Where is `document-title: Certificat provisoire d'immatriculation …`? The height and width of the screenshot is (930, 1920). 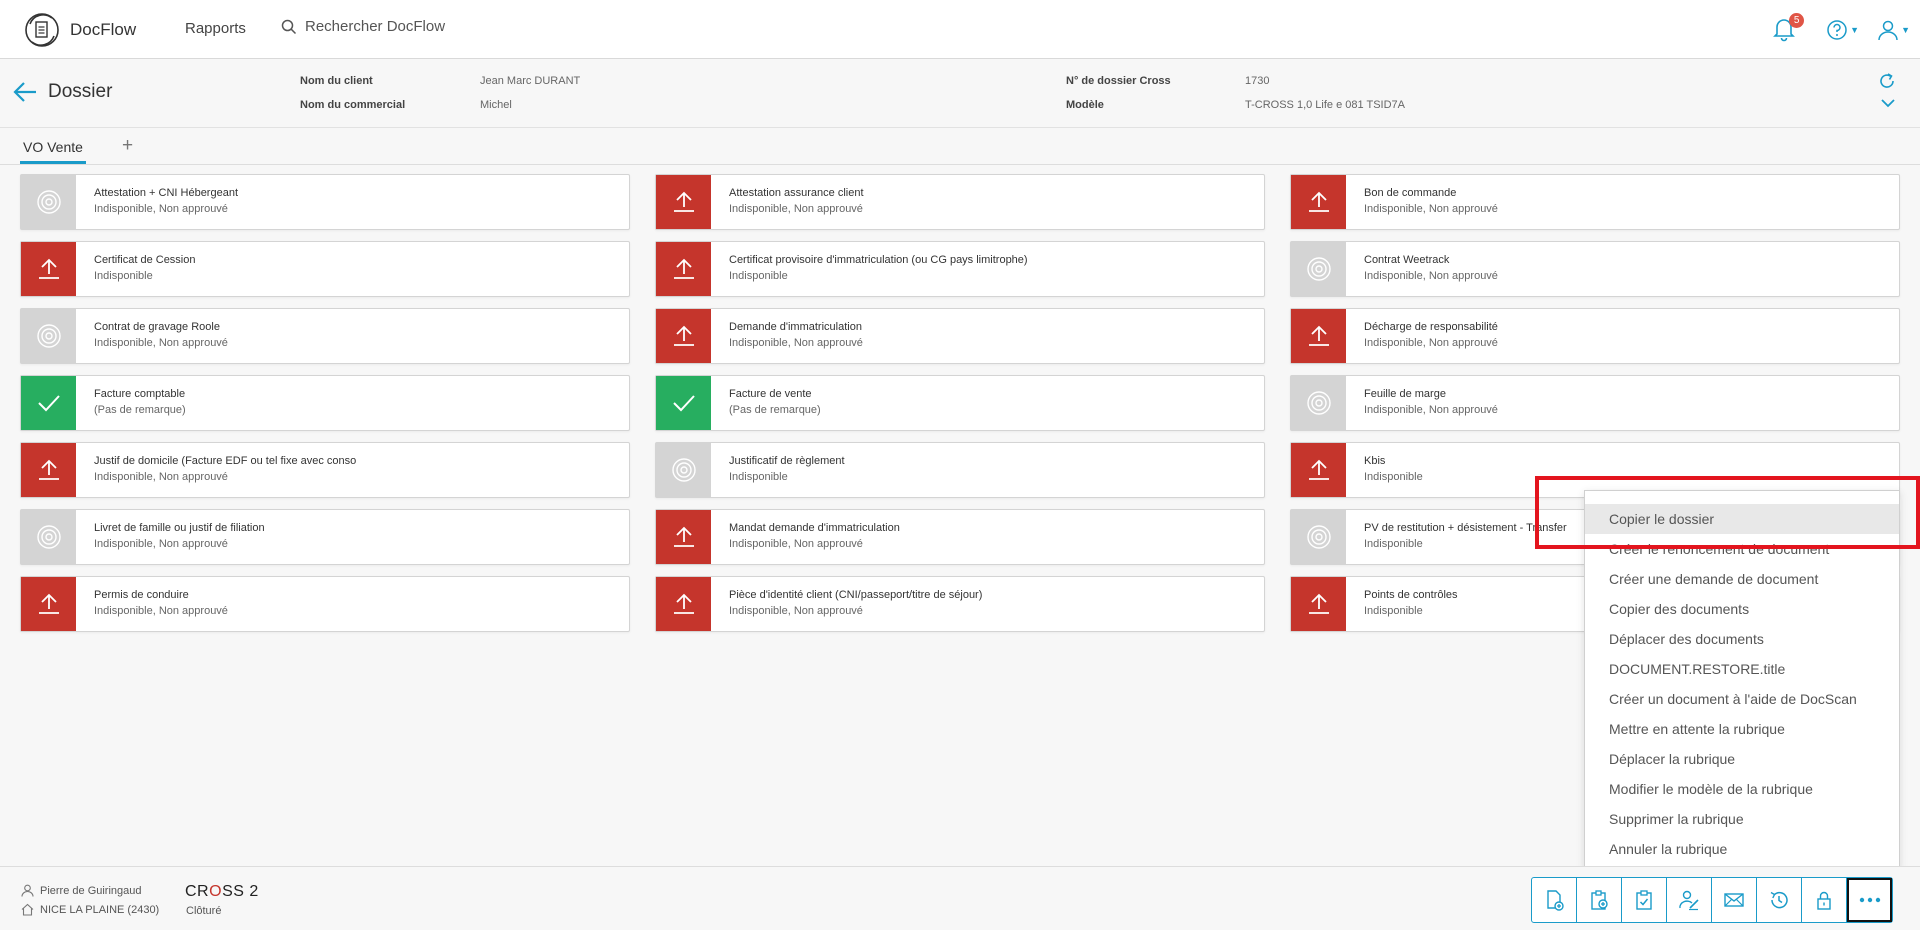
document-title: Certificat provisoire d'immatriculation … is located at coordinates (878, 260).